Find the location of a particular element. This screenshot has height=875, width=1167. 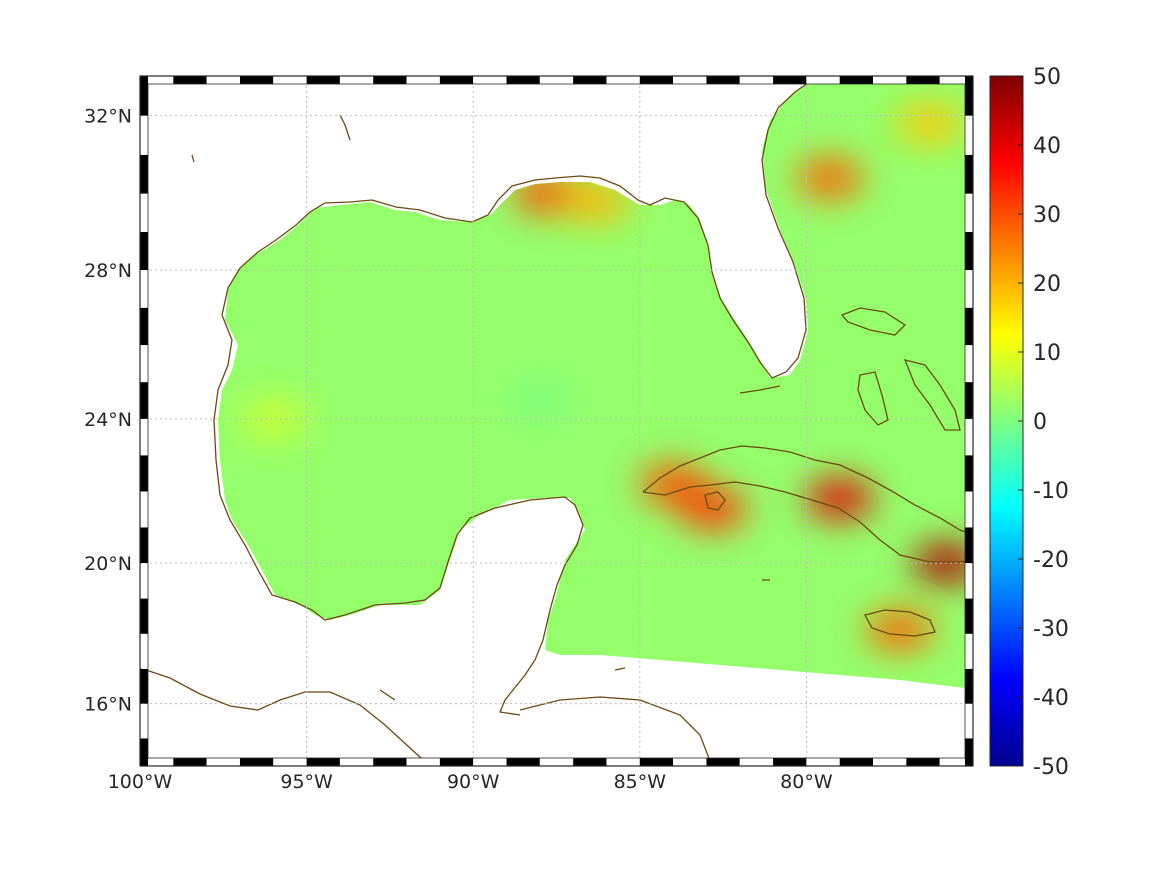

colorbar-ticks: 50 40 30 20 10 0 -10 -20 -30 -40 -50 is located at coordinates (1043, 422).